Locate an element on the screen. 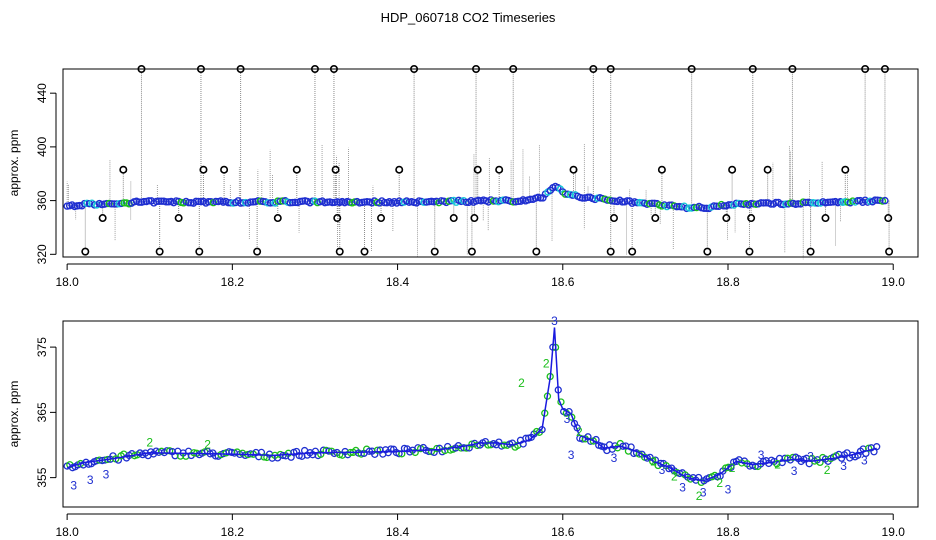 This screenshot has width=936, height=540. bottom-x-tick-label: 18.2 is located at coordinates (233, 532).